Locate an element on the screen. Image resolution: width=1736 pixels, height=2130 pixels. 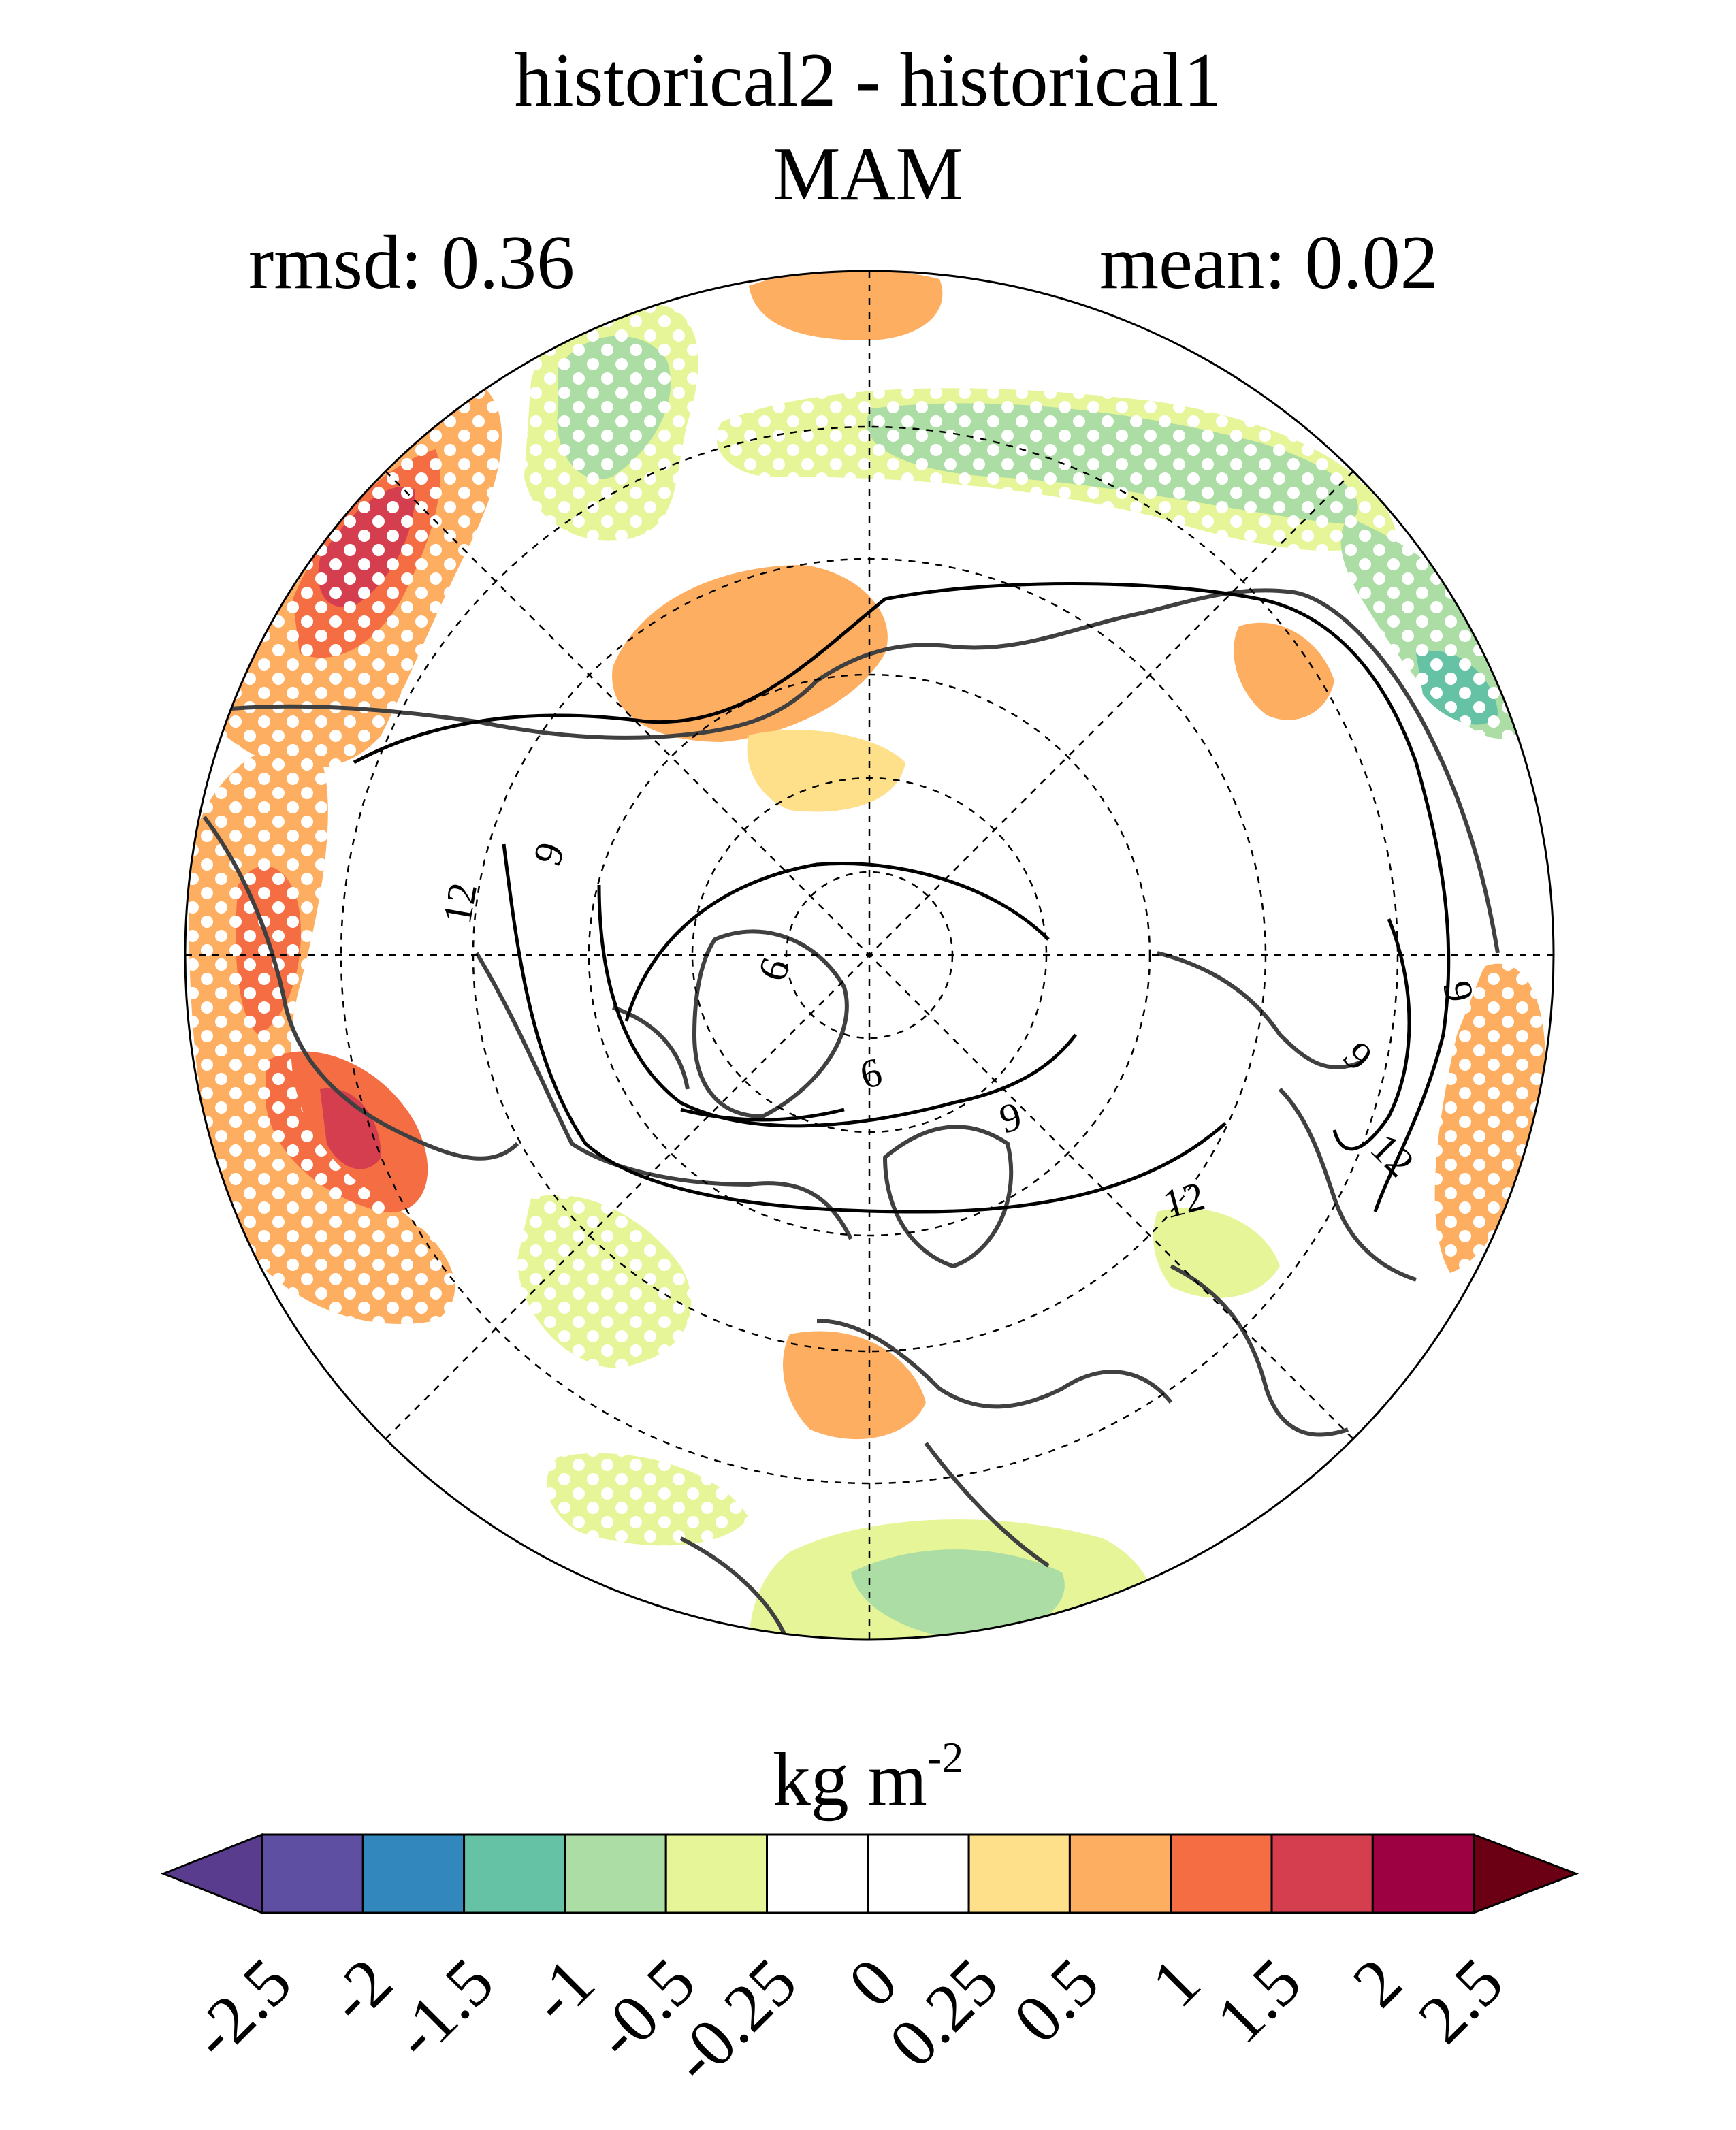
rmsd-label: rmsd: 0.36 is located at coordinates (411, 263).